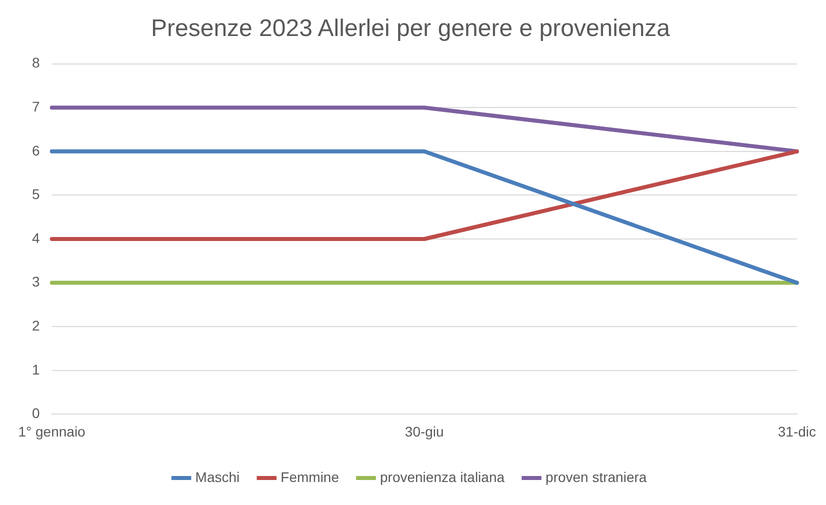  What do you see at coordinates (36, 282) in the screenshot?
I see `y-tick-label: 3` at bounding box center [36, 282].